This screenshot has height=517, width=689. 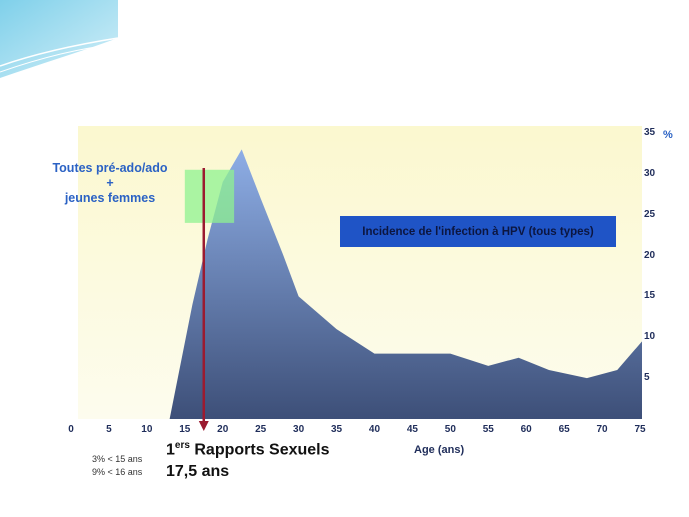 What do you see at coordinates (564, 429) in the screenshot?
I see `x-tick-label: 65` at bounding box center [564, 429].